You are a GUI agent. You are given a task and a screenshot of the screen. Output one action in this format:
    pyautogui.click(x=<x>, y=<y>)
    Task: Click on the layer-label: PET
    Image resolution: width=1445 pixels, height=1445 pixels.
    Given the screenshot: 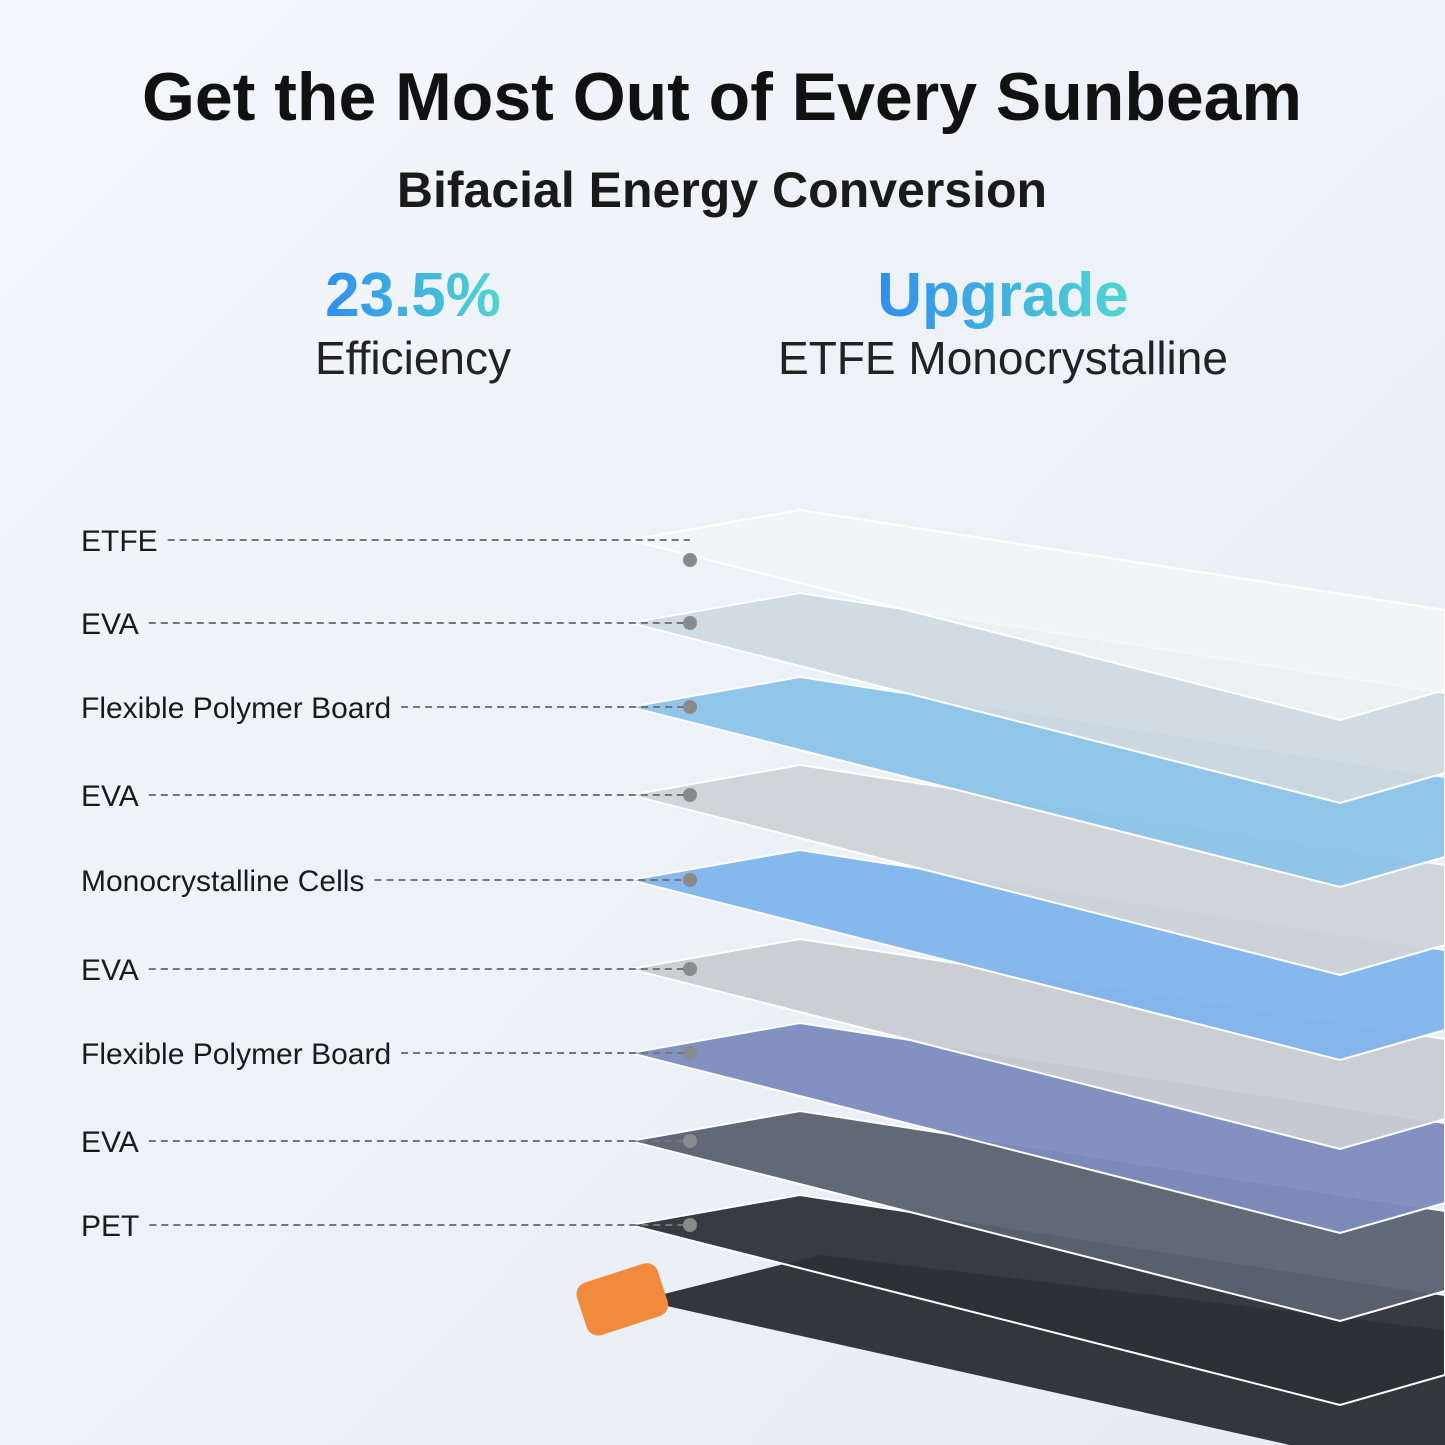 What is the action you would take?
    pyautogui.click(x=110, y=1226)
    